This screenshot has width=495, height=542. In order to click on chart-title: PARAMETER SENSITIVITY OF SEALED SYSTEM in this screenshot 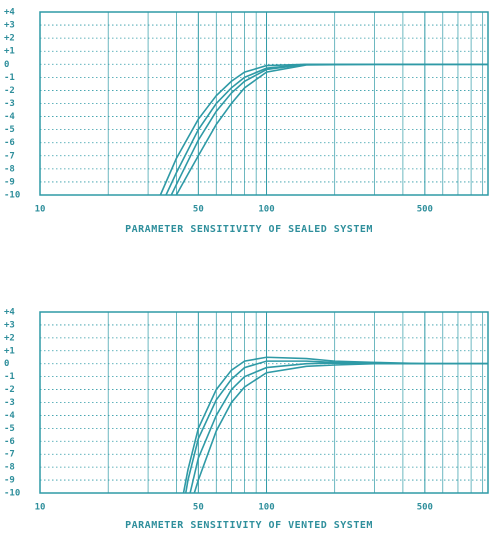, I will do `click(249, 229)`.